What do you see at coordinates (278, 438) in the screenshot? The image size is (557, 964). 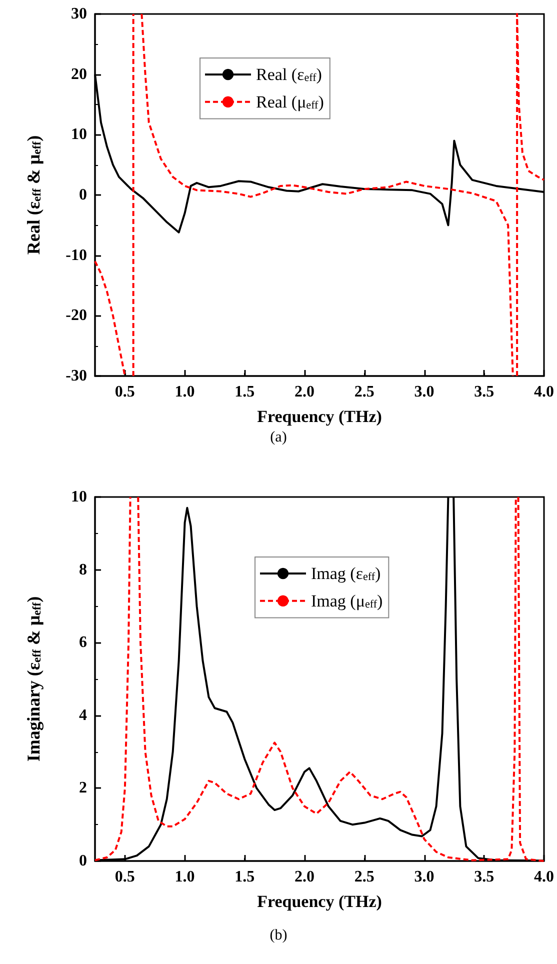 I see `text: (a)` at bounding box center [278, 438].